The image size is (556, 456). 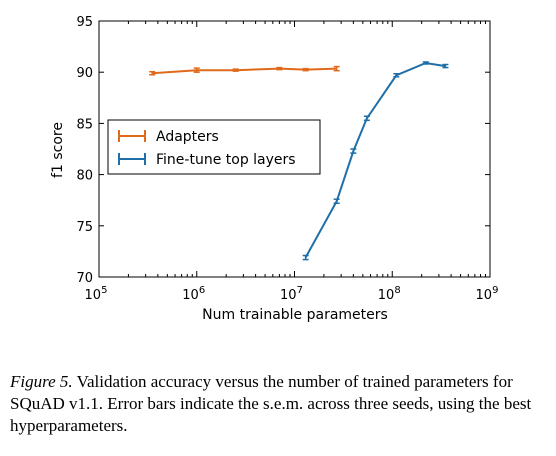 I want to click on figure-label: Figure 5., so click(x=41, y=381).